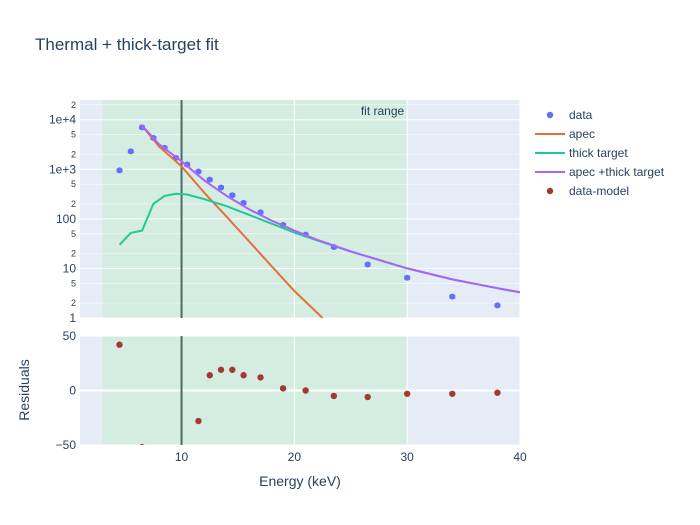  I want to click on series-line-apec, so click(232, 221).